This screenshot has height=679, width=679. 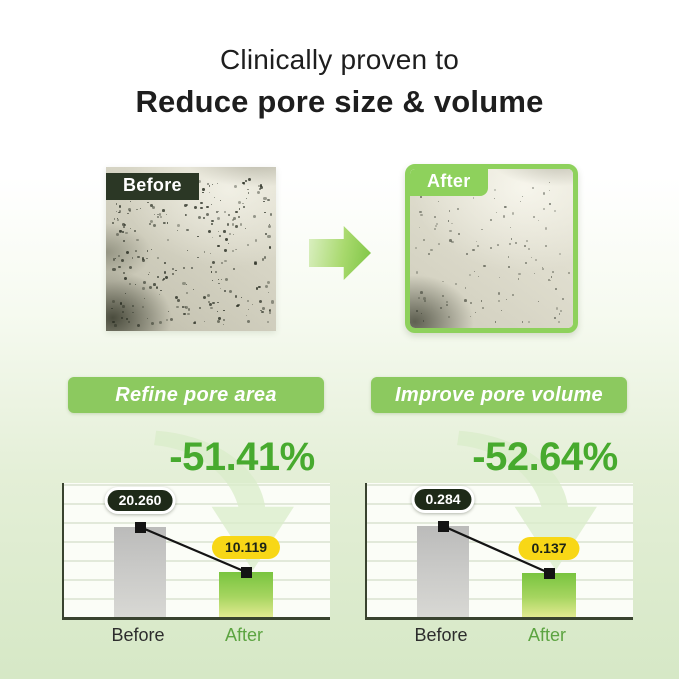 What do you see at coordinates (449, 182) in the screenshot?
I see `after-photo-tag: After` at bounding box center [449, 182].